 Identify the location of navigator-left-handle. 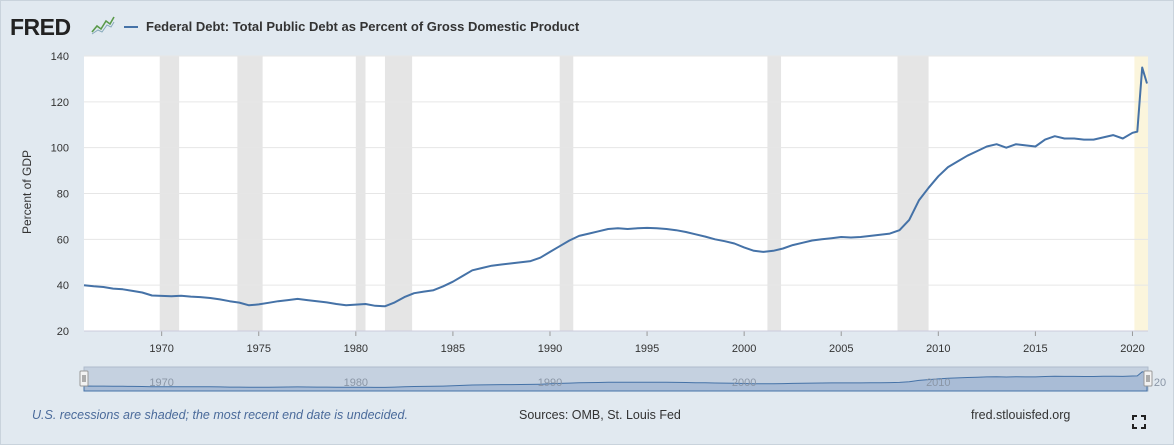
(84, 378).